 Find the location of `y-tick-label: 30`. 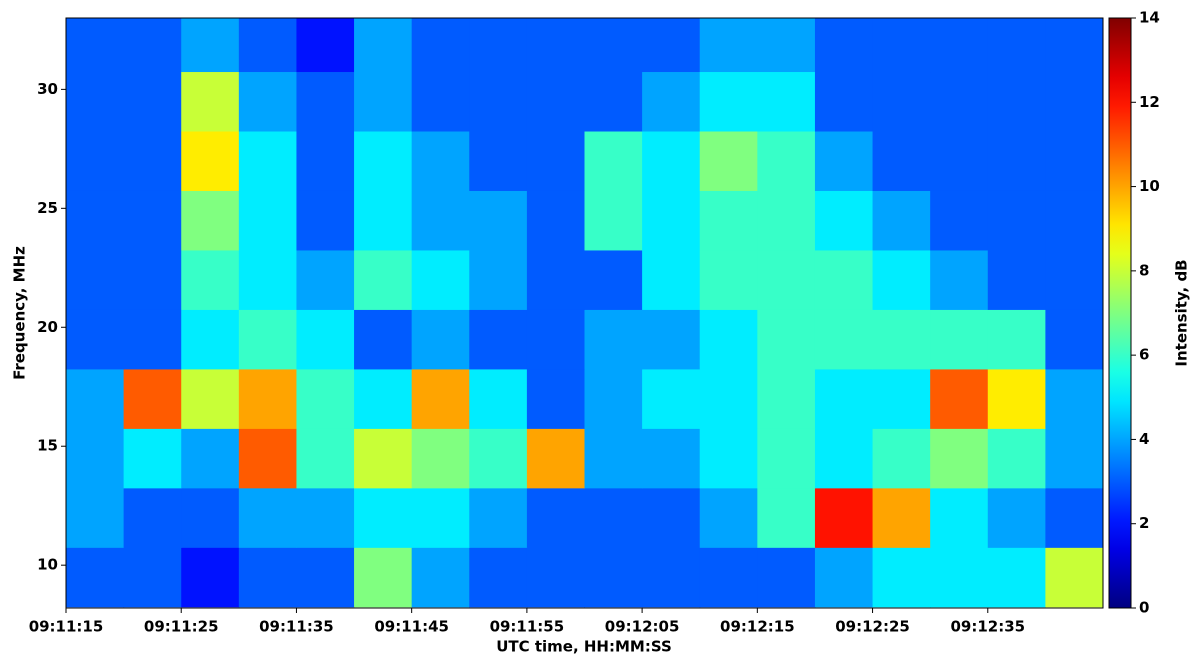

y-tick-label: 30 is located at coordinates (47, 89).